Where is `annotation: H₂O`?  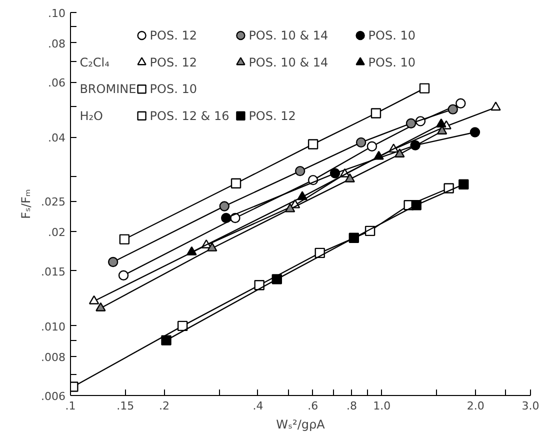
annotation: H₂O is located at coordinates (91, 115).